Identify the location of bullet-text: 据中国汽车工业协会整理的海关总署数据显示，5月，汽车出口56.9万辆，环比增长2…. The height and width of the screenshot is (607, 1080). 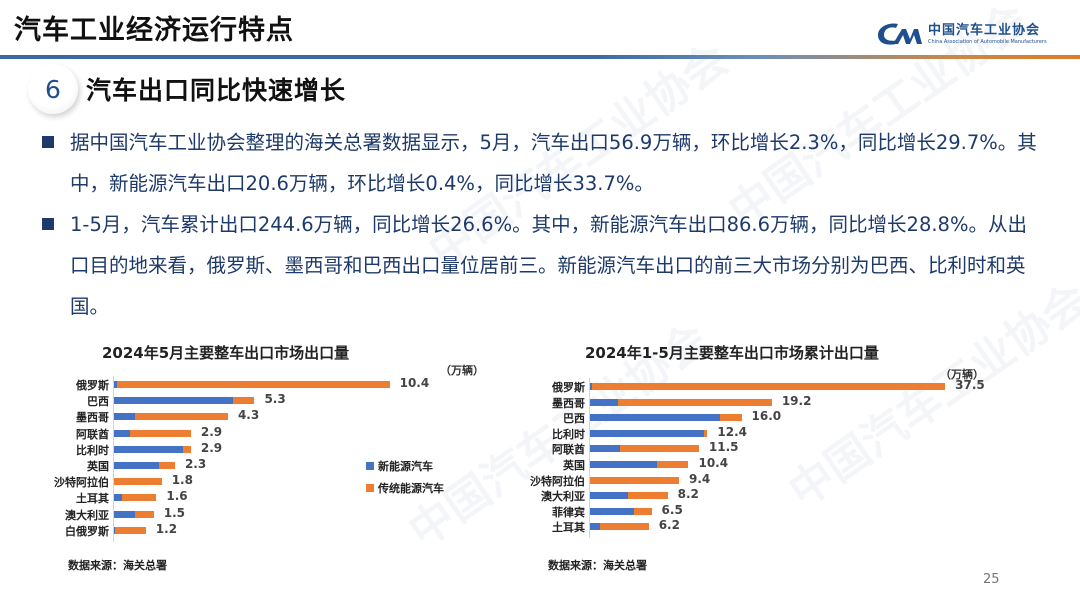
(553, 163).